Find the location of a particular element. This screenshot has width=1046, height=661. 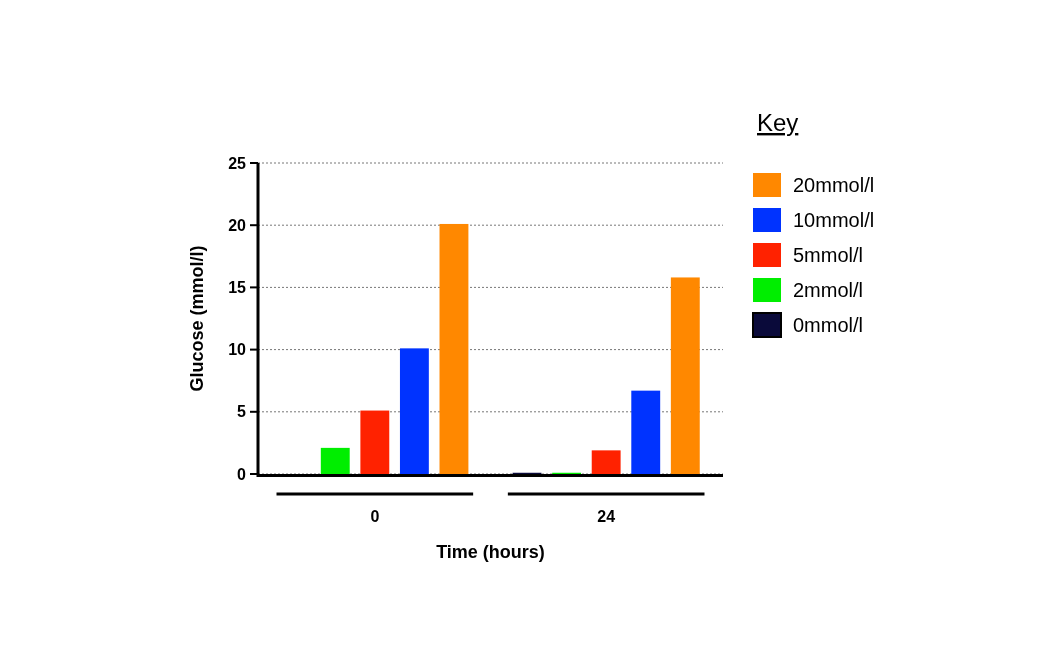

y-tick-label: 10 is located at coordinates (237, 350).